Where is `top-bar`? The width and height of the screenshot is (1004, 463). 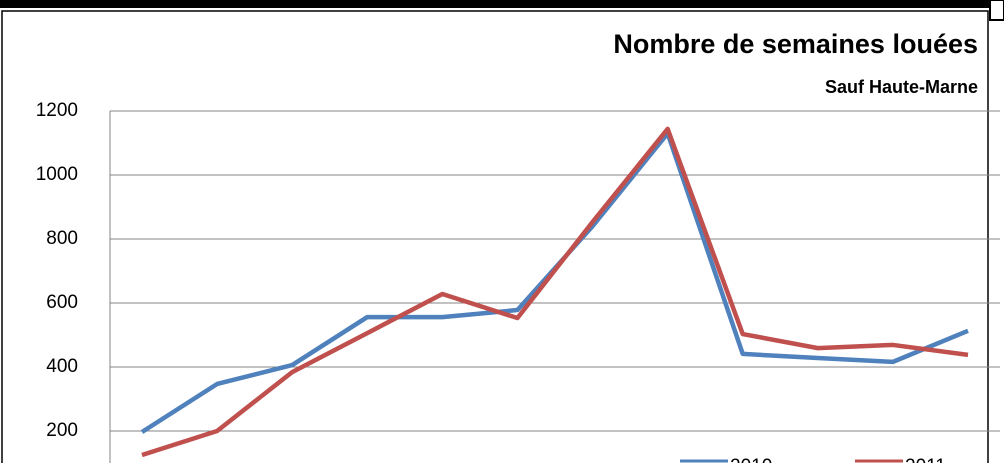
top-bar is located at coordinates (502, 4).